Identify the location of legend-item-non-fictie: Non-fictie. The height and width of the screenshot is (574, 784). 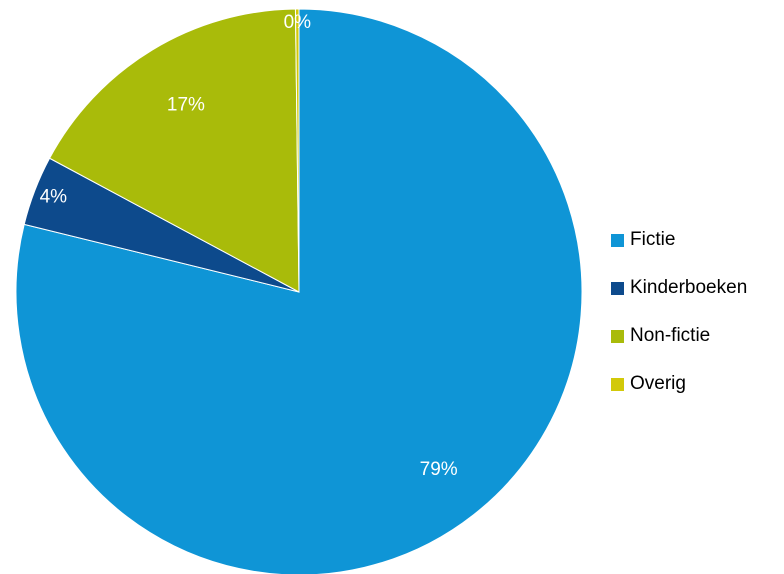
(679, 336).